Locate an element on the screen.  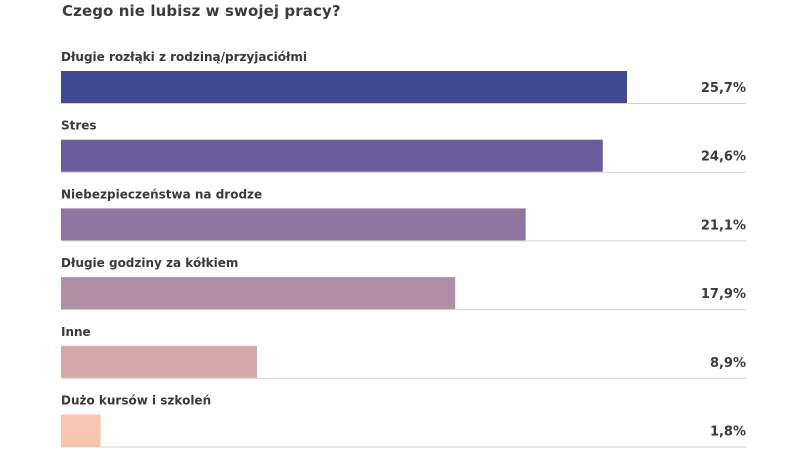
category-label: Dużo kursów i szkoleń is located at coordinates (136, 401).